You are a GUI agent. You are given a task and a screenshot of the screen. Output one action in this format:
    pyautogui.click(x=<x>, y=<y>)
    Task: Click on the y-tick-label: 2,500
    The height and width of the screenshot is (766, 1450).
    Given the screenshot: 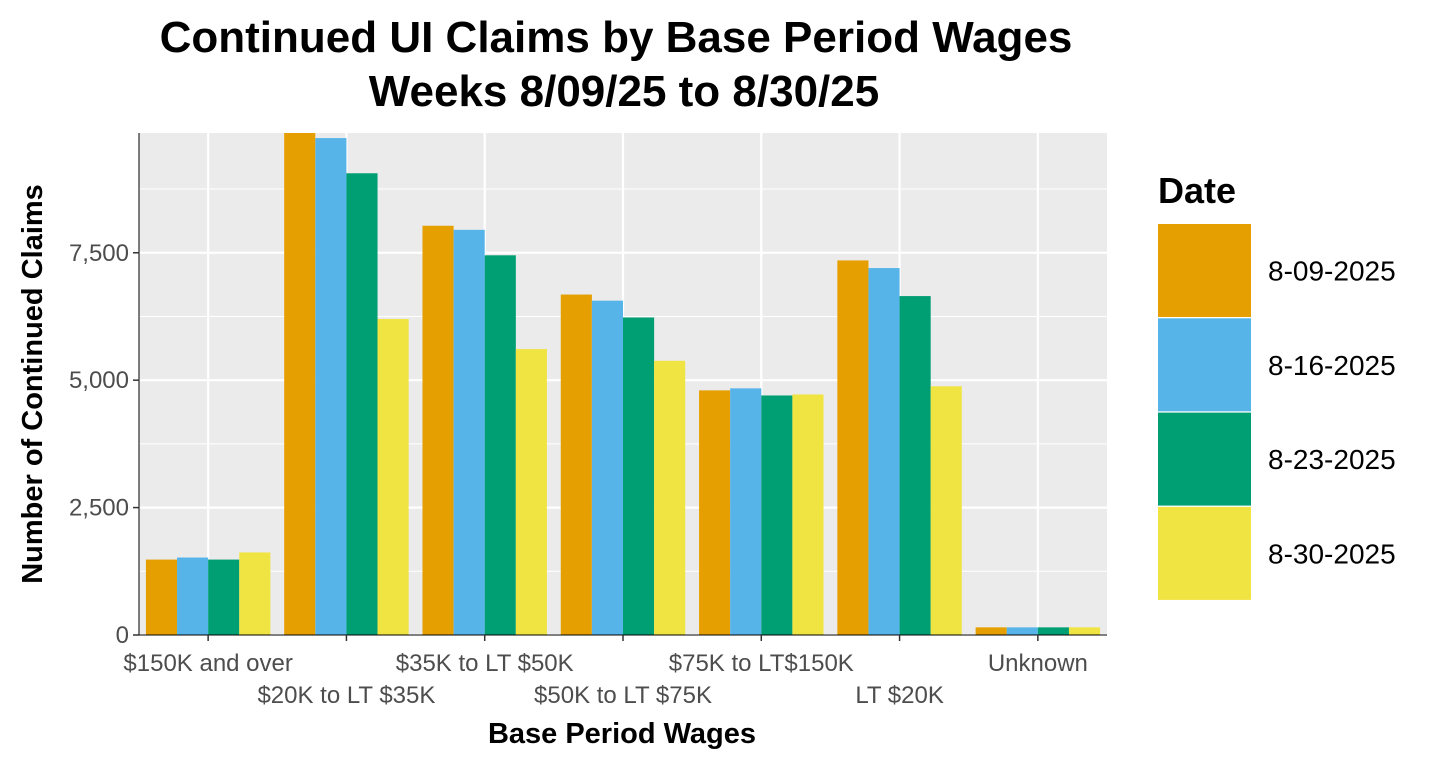 What is the action you would take?
    pyautogui.click(x=99, y=508)
    